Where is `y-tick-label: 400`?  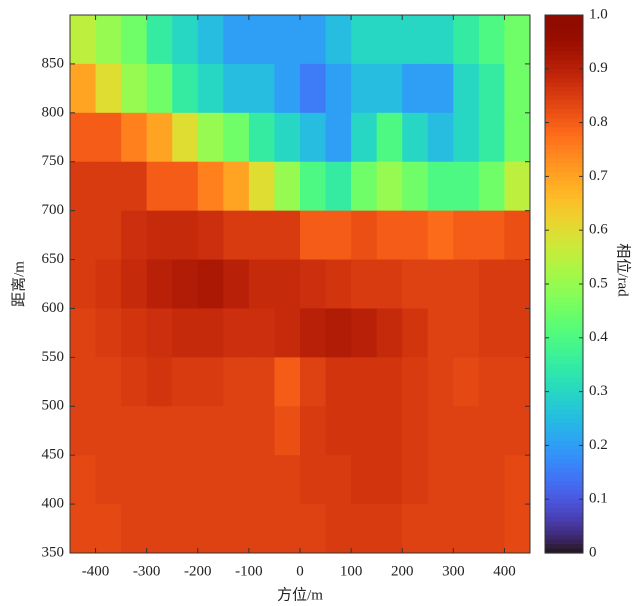 y-tick-label: 400 is located at coordinates (53, 504).